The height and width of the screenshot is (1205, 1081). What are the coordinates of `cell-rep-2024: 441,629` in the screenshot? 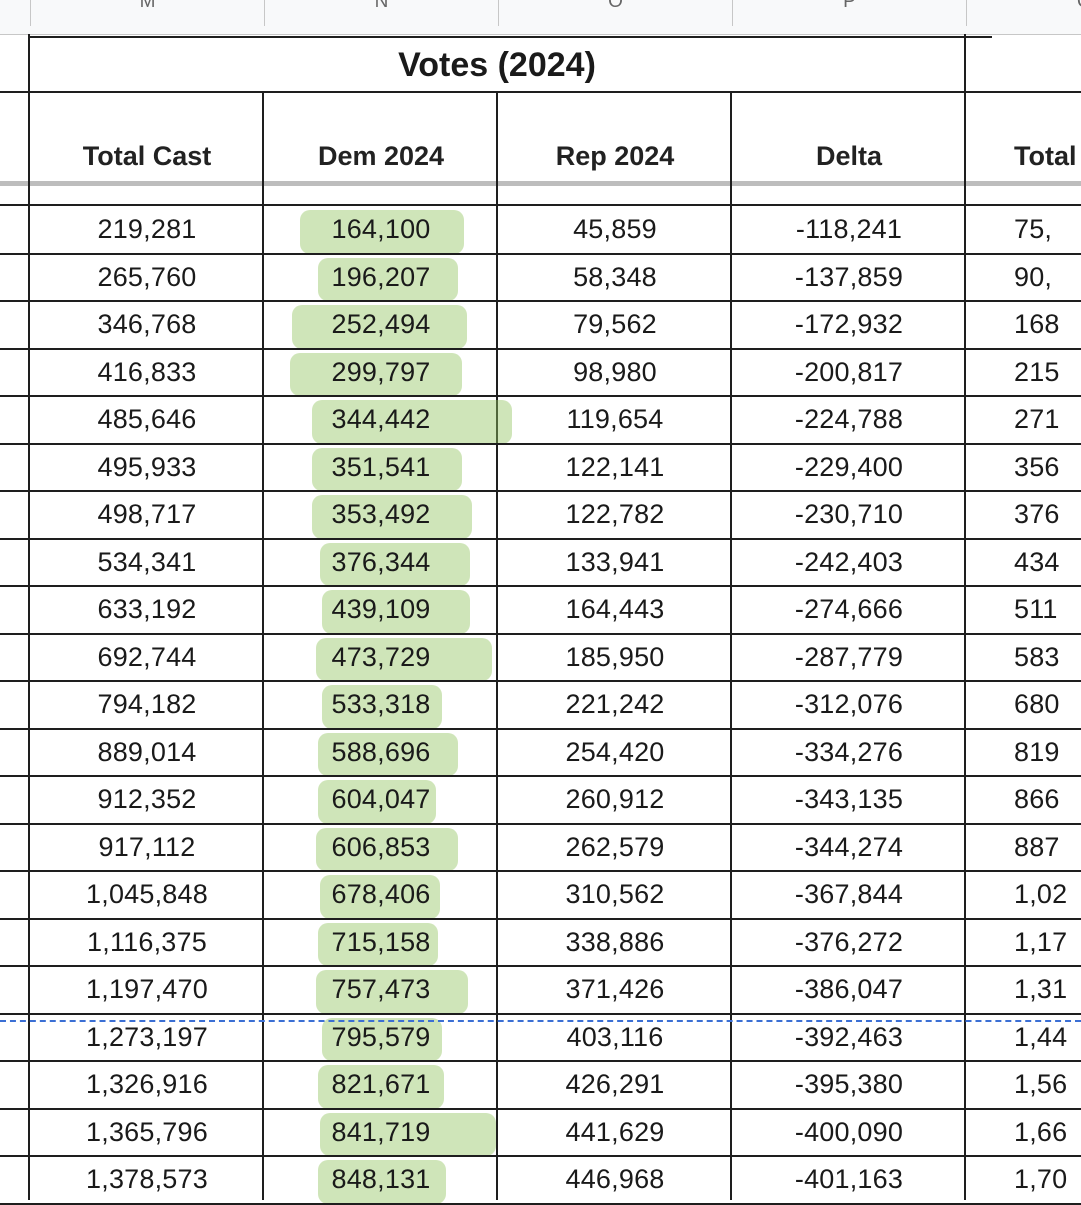 It's located at (615, 1131).